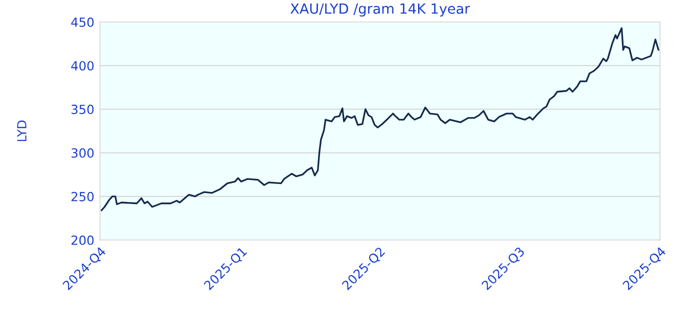  Describe the element at coordinates (82, 22) in the screenshot. I see `y-tick-label: 450` at that location.